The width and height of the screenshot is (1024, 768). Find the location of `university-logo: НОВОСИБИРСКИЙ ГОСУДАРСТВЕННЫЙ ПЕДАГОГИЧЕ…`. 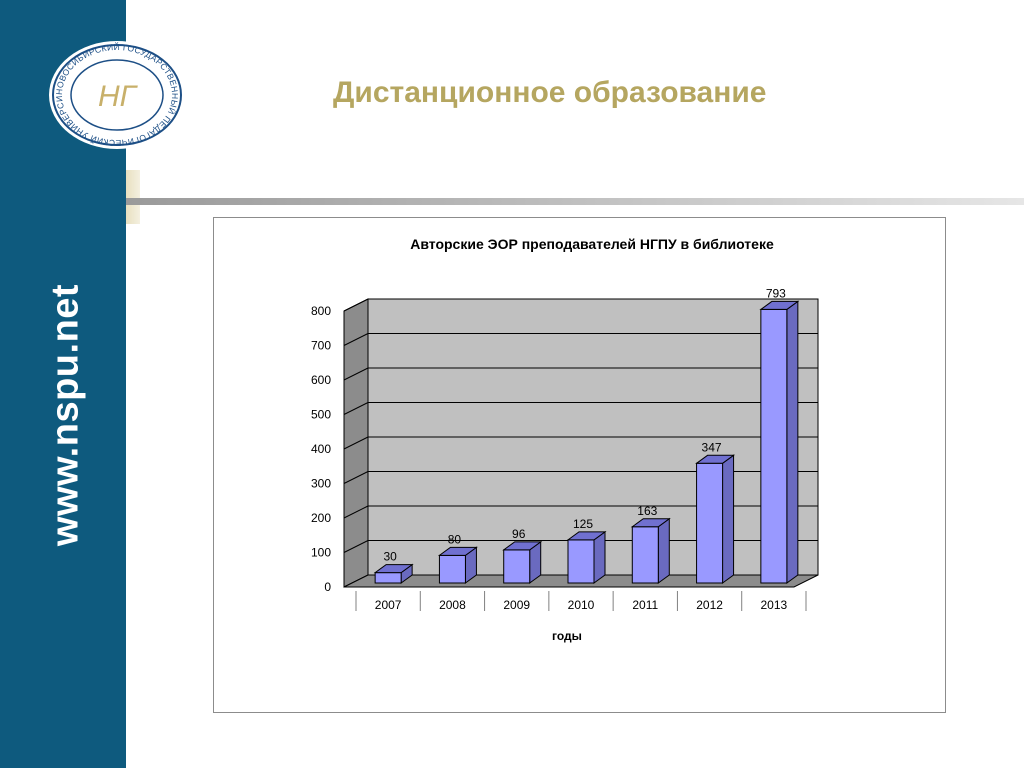

university-logo: НОВОСИБИРСКИЙ ГОСУДАРСТВЕННЫЙ ПЕДАГОГИЧЕ… is located at coordinates (116, 94).